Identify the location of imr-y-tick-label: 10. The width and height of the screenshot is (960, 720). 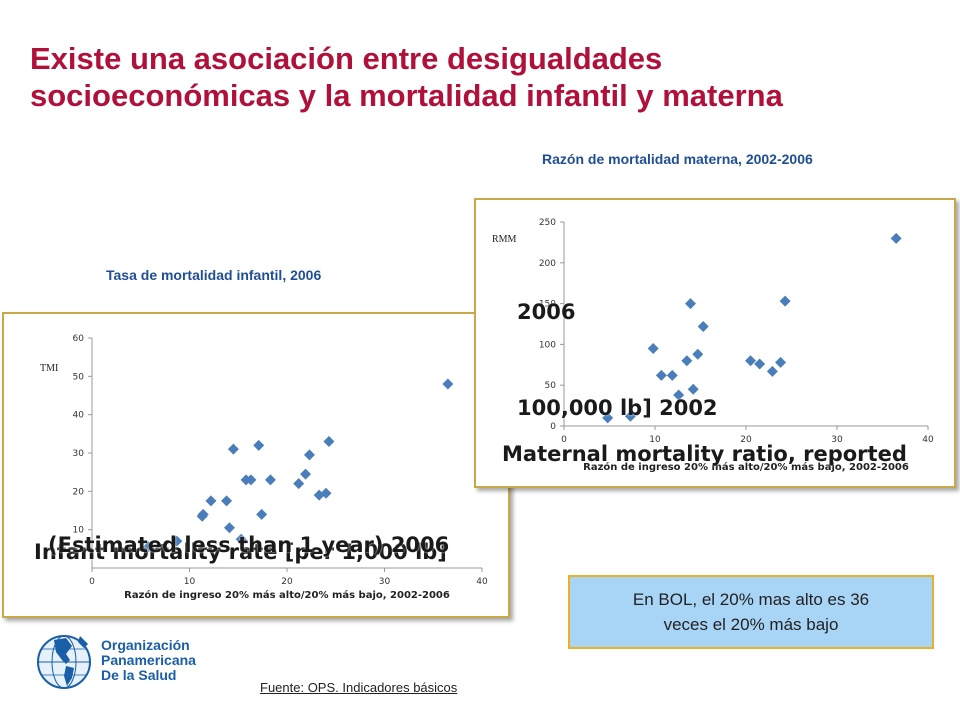
(79, 531).